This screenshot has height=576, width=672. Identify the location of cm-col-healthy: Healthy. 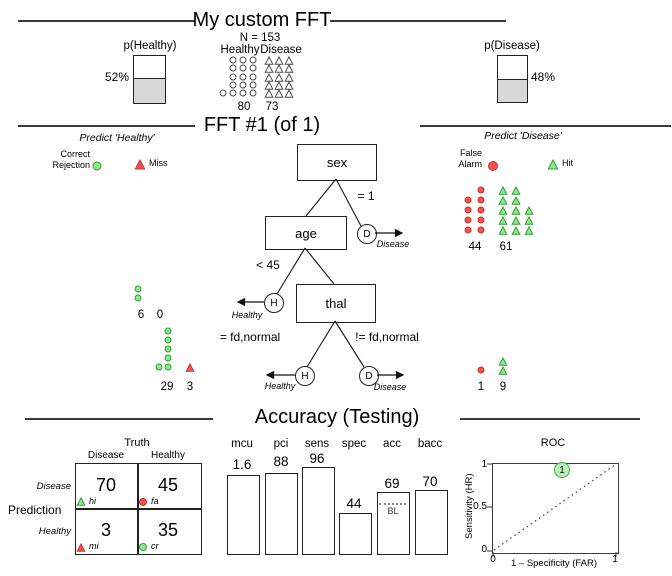
(168, 455).